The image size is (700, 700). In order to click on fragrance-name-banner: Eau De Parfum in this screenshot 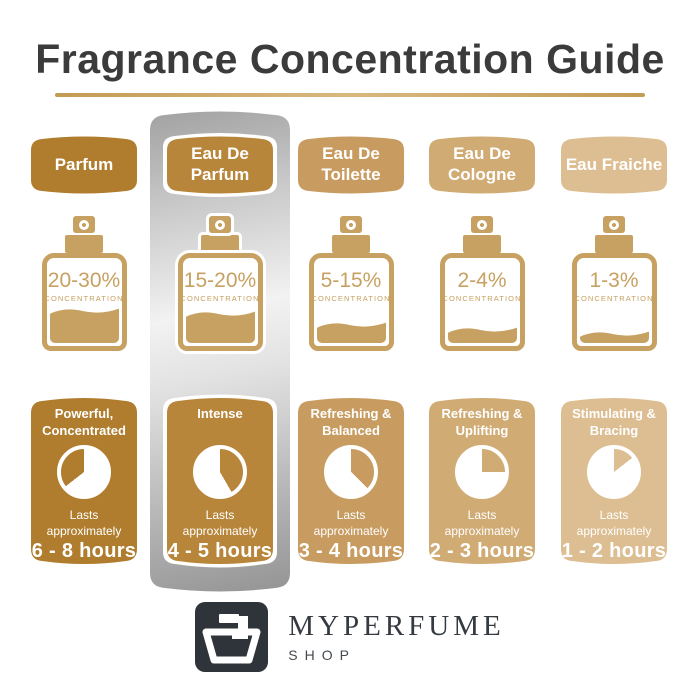, I will do `click(220, 165)`.